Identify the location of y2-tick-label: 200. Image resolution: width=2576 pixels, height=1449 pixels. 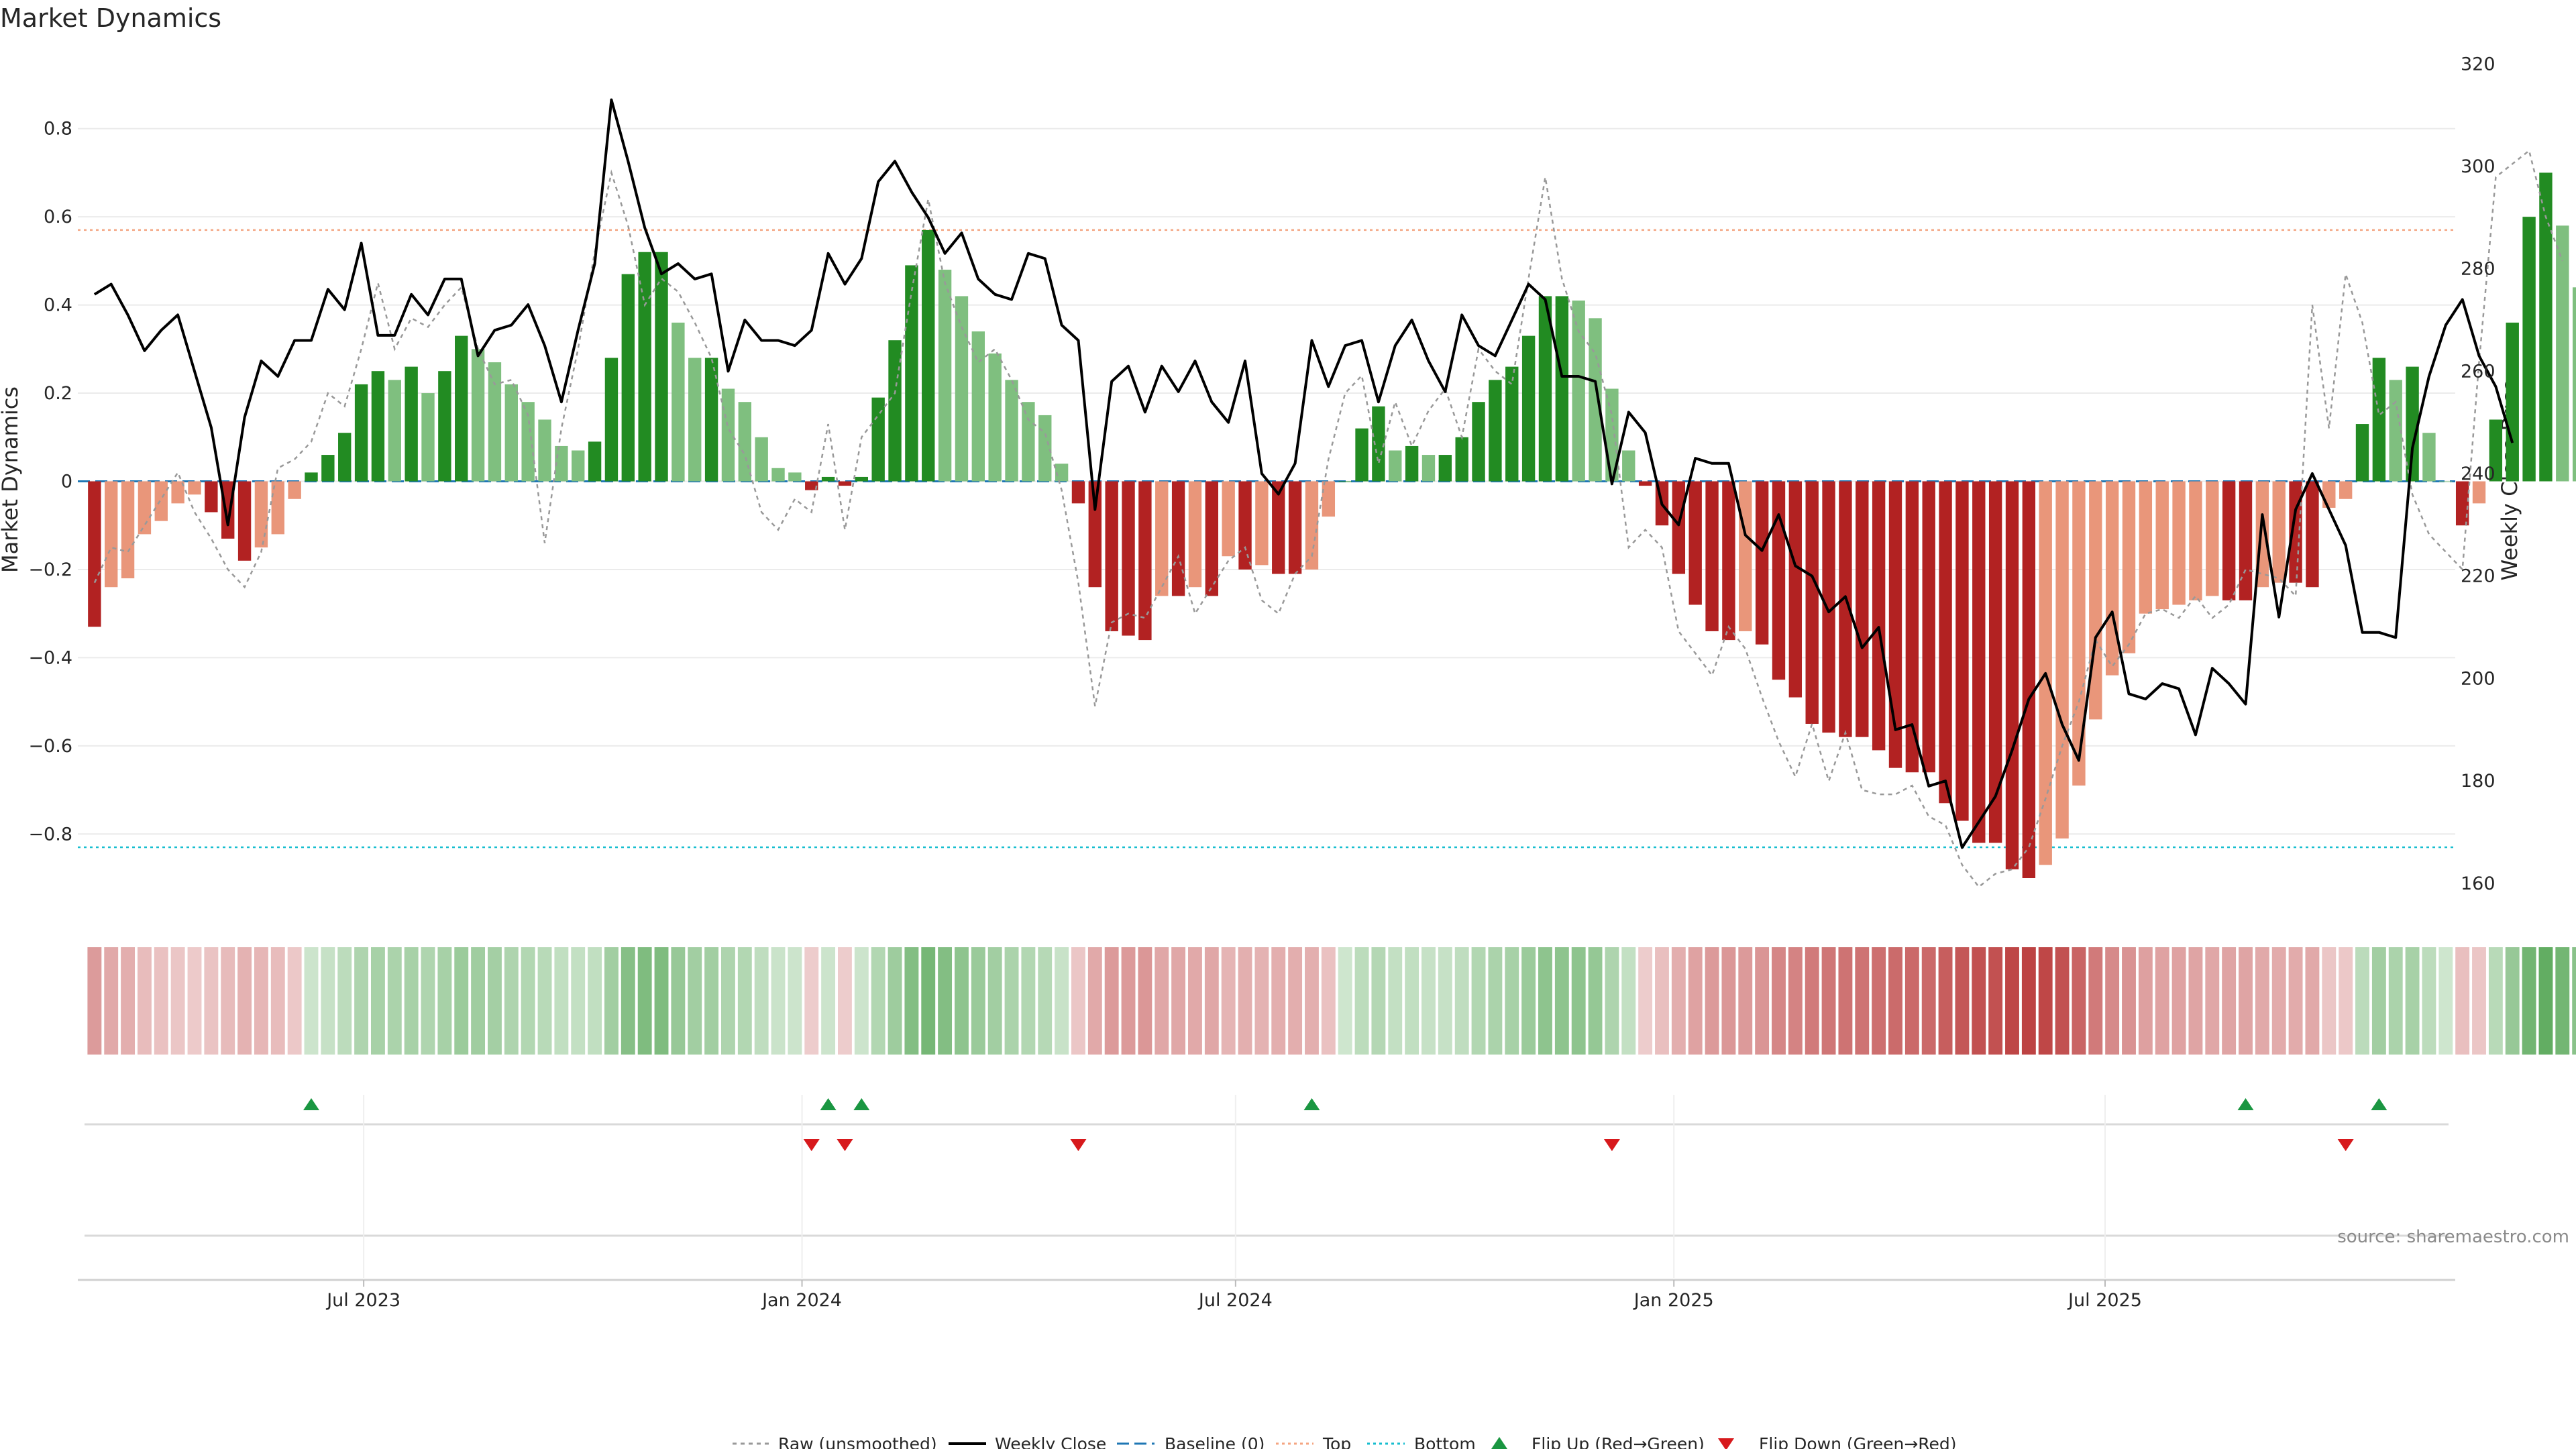
(2478, 678).